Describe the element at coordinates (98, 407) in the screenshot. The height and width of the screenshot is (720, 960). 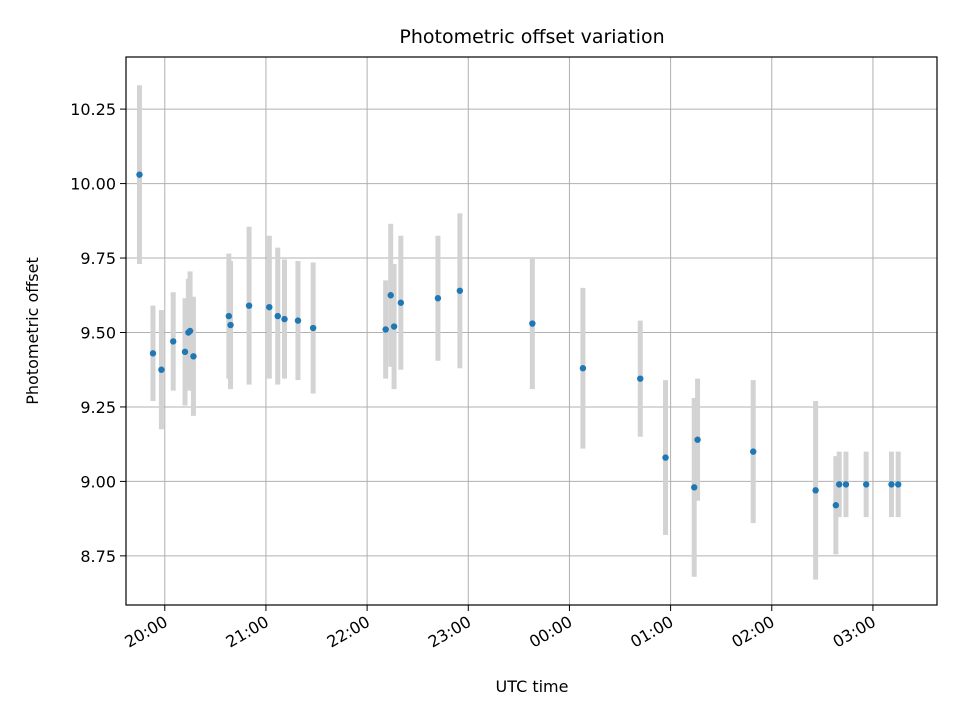
I see `y-tick-label: 9.25` at that location.